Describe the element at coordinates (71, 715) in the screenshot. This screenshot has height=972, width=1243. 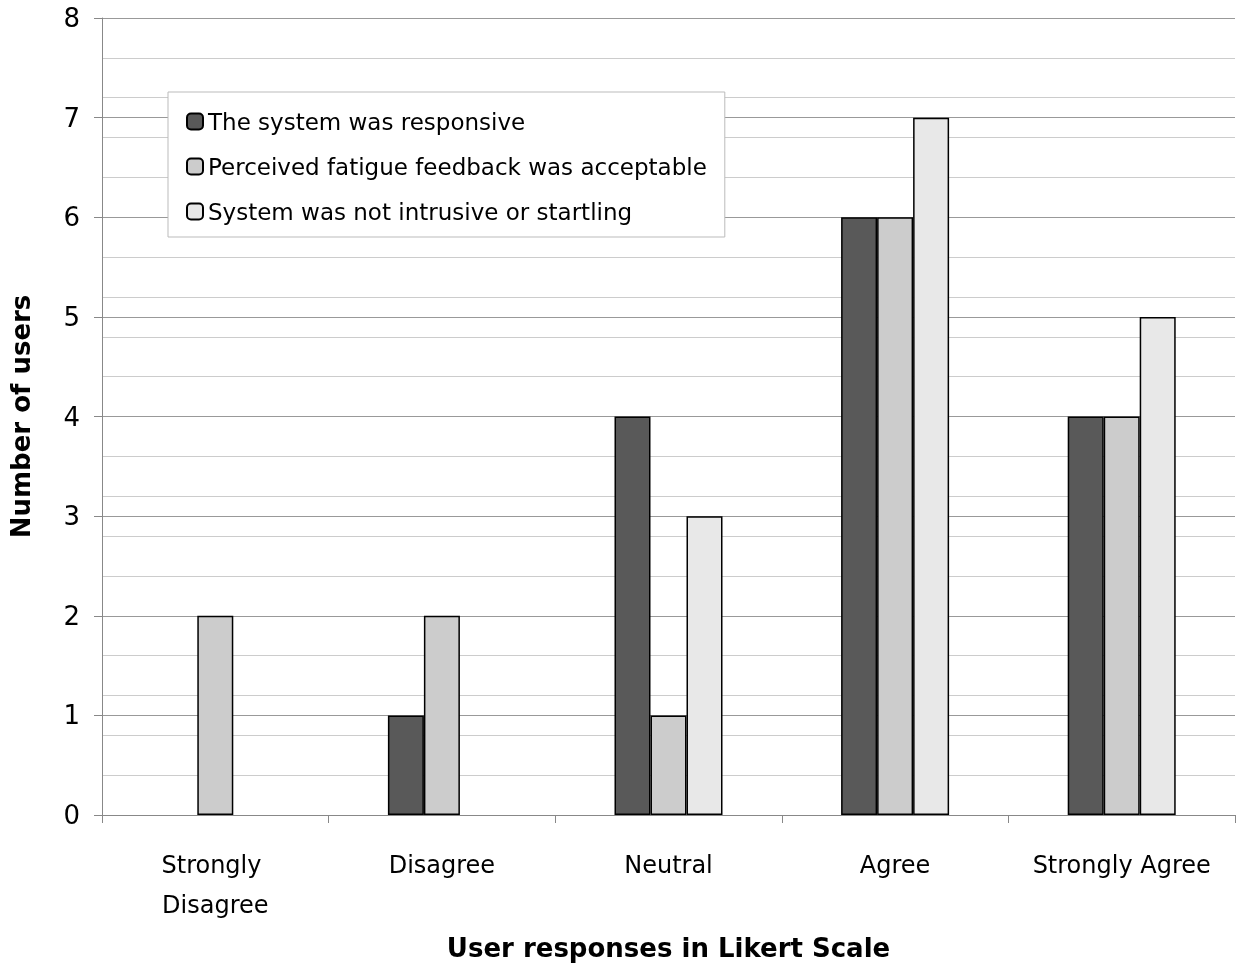
I see `y-tick-label: 1` at that location.